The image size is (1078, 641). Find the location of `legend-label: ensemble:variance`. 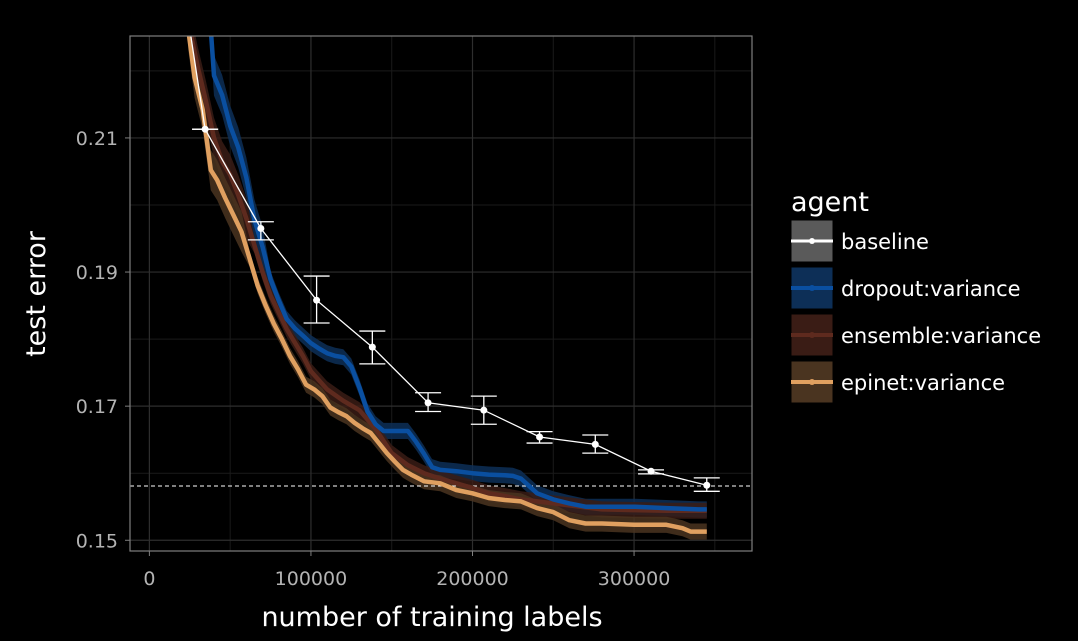

legend-label: ensemble:variance is located at coordinates (941, 336).